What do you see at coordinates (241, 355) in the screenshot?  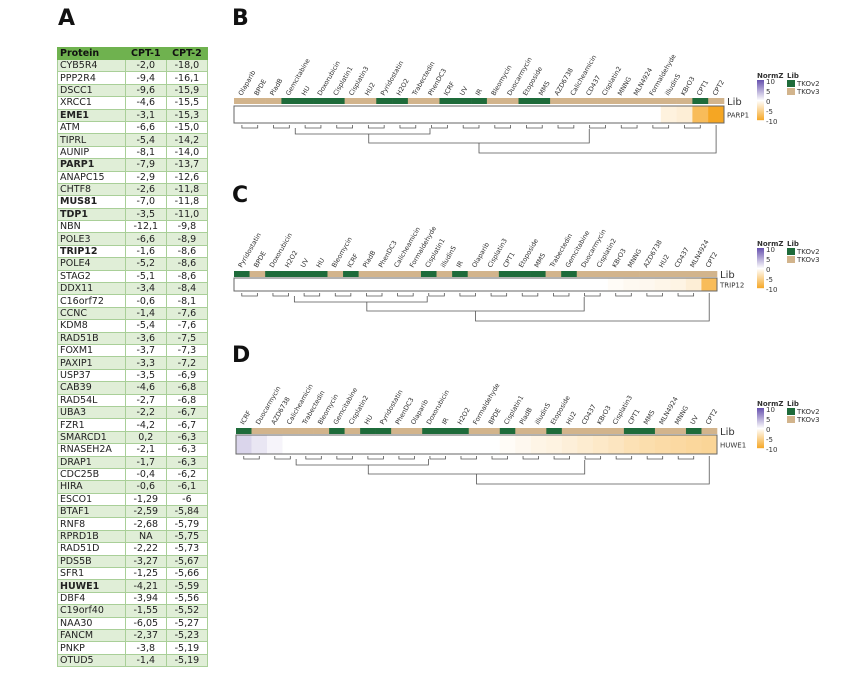 I see `panel-label-d: D` at bounding box center [241, 355].